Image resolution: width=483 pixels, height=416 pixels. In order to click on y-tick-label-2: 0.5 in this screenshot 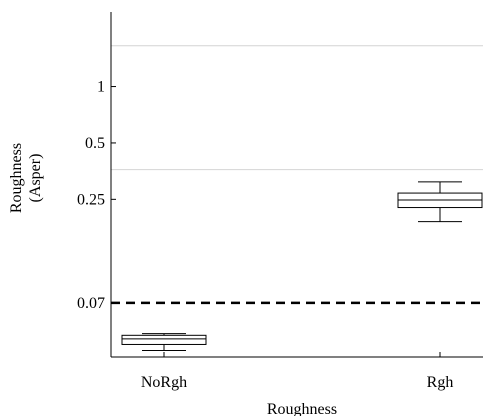, I will do `click(95, 143)`.